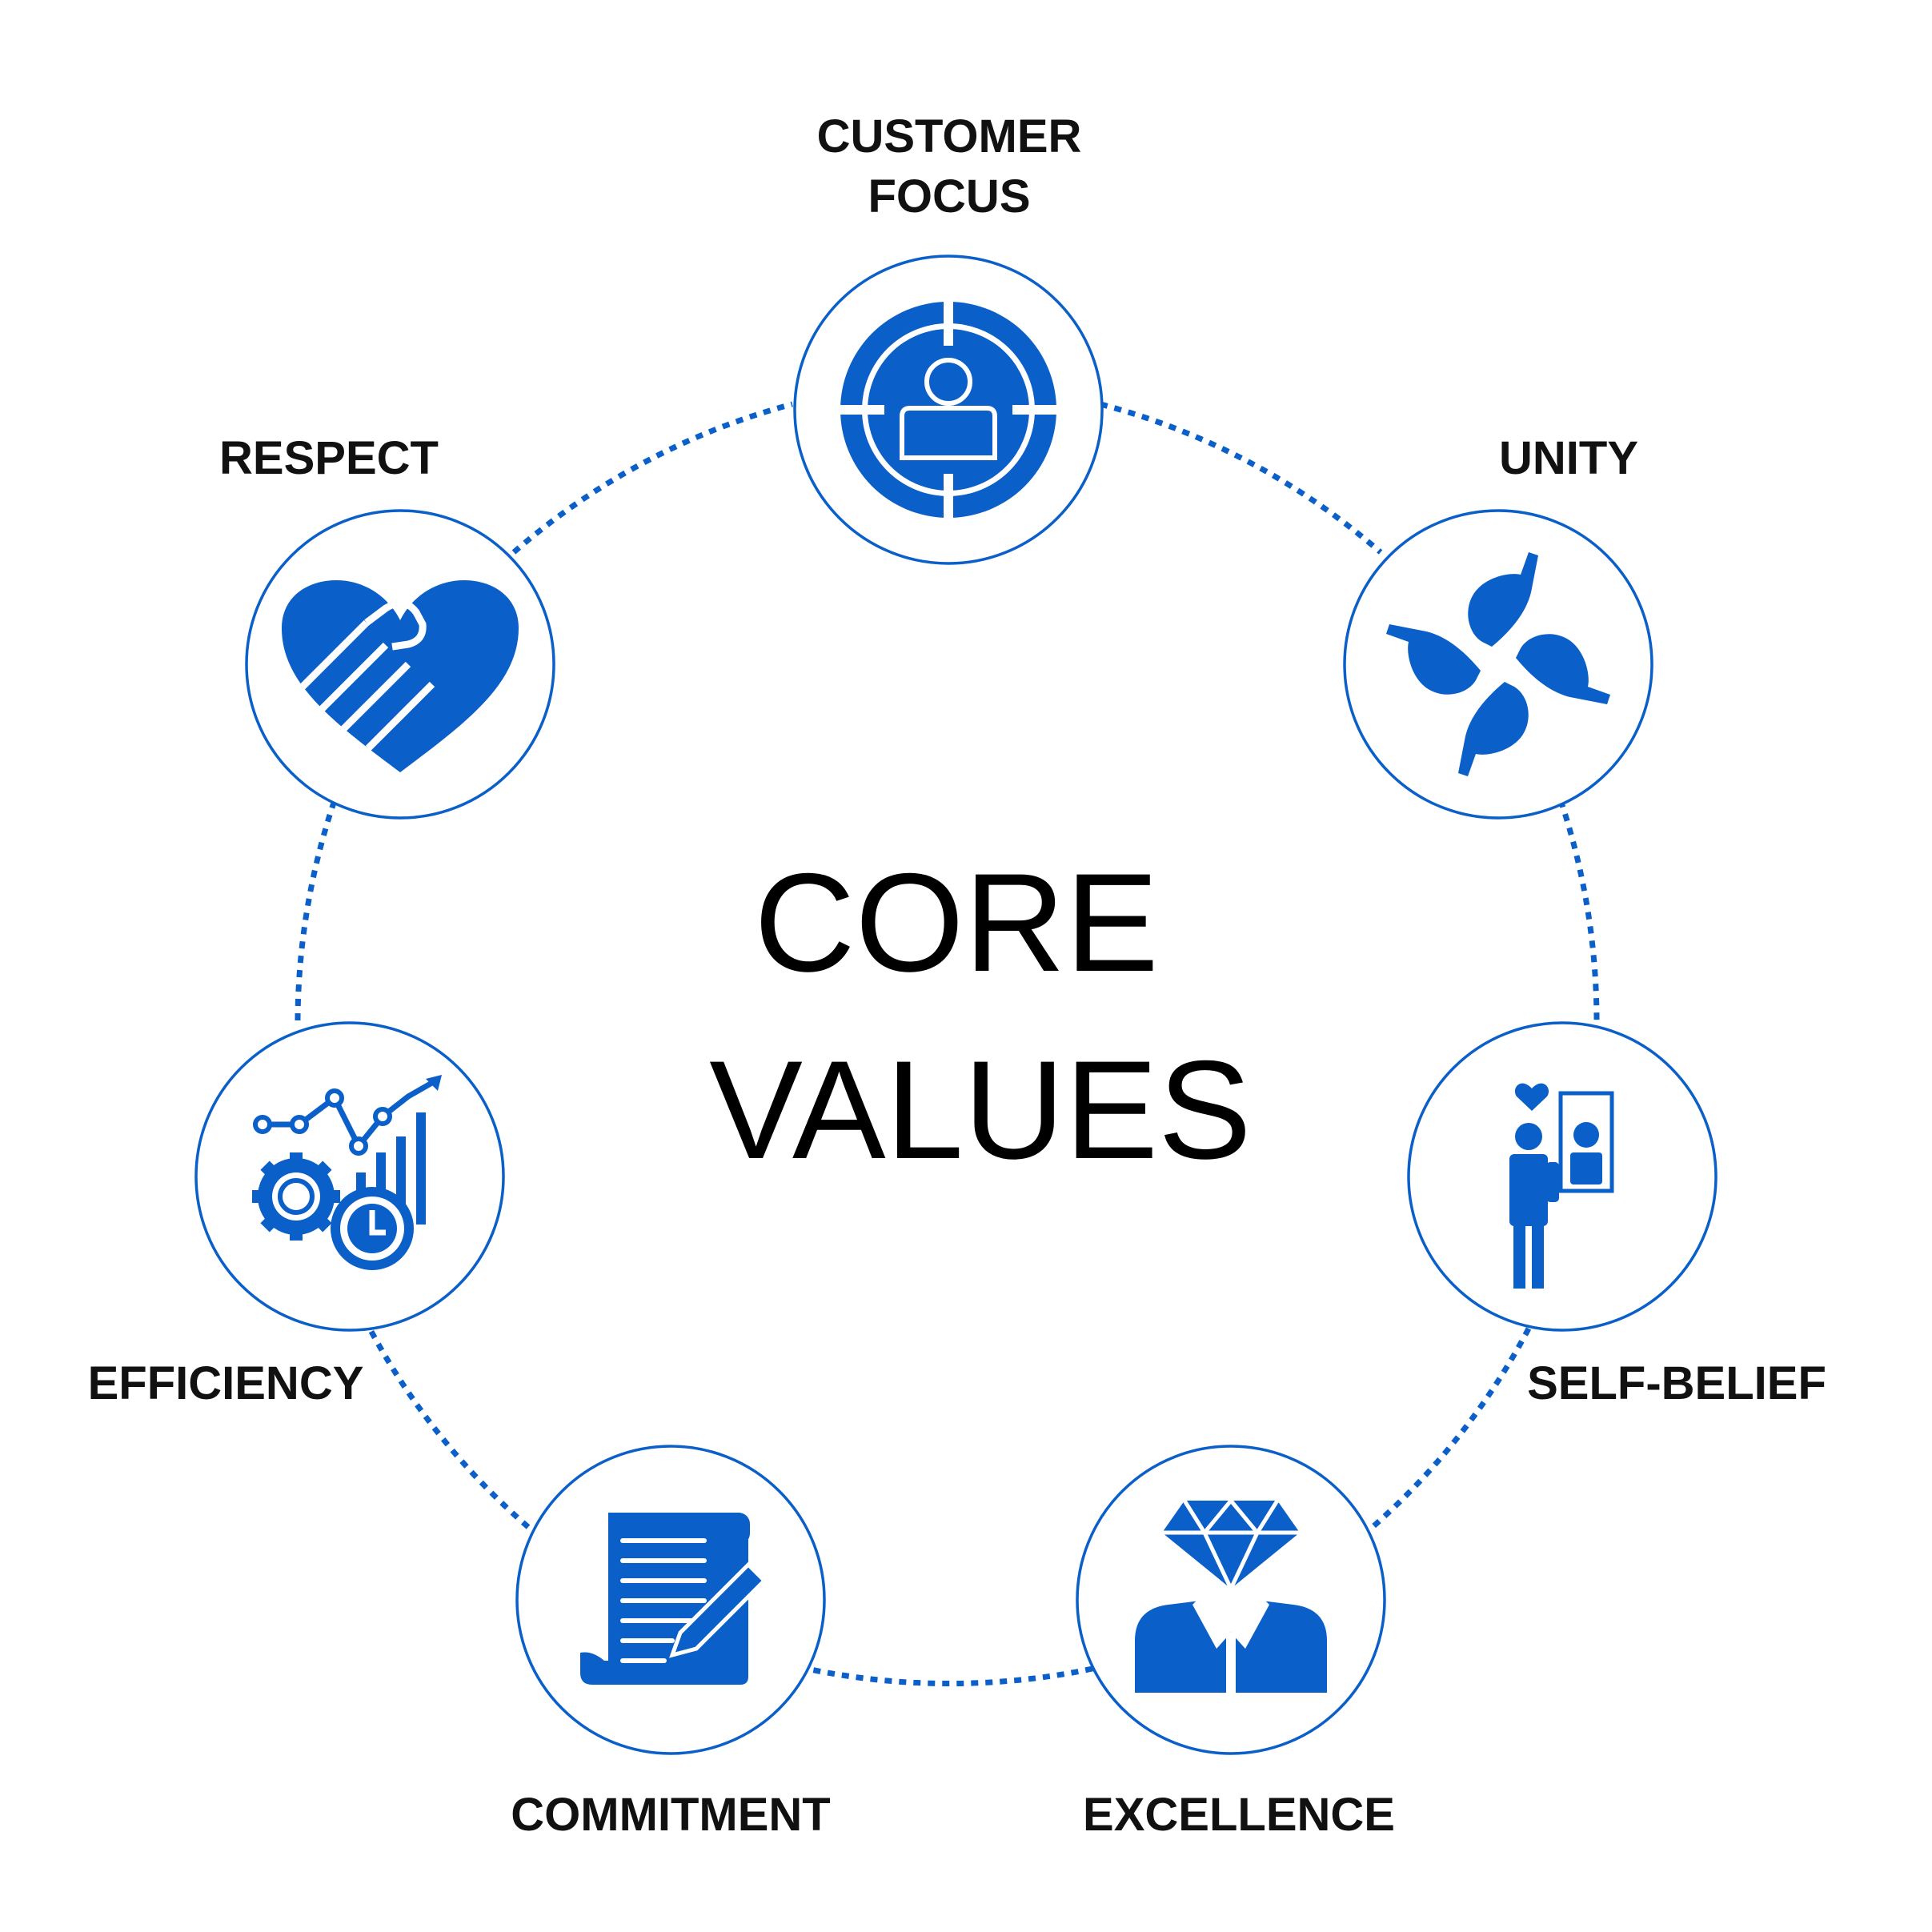 The height and width of the screenshot is (1932, 1932). What do you see at coordinates (671, 1815) in the screenshot?
I see `value-label: COMMITMENT` at bounding box center [671, 1815].